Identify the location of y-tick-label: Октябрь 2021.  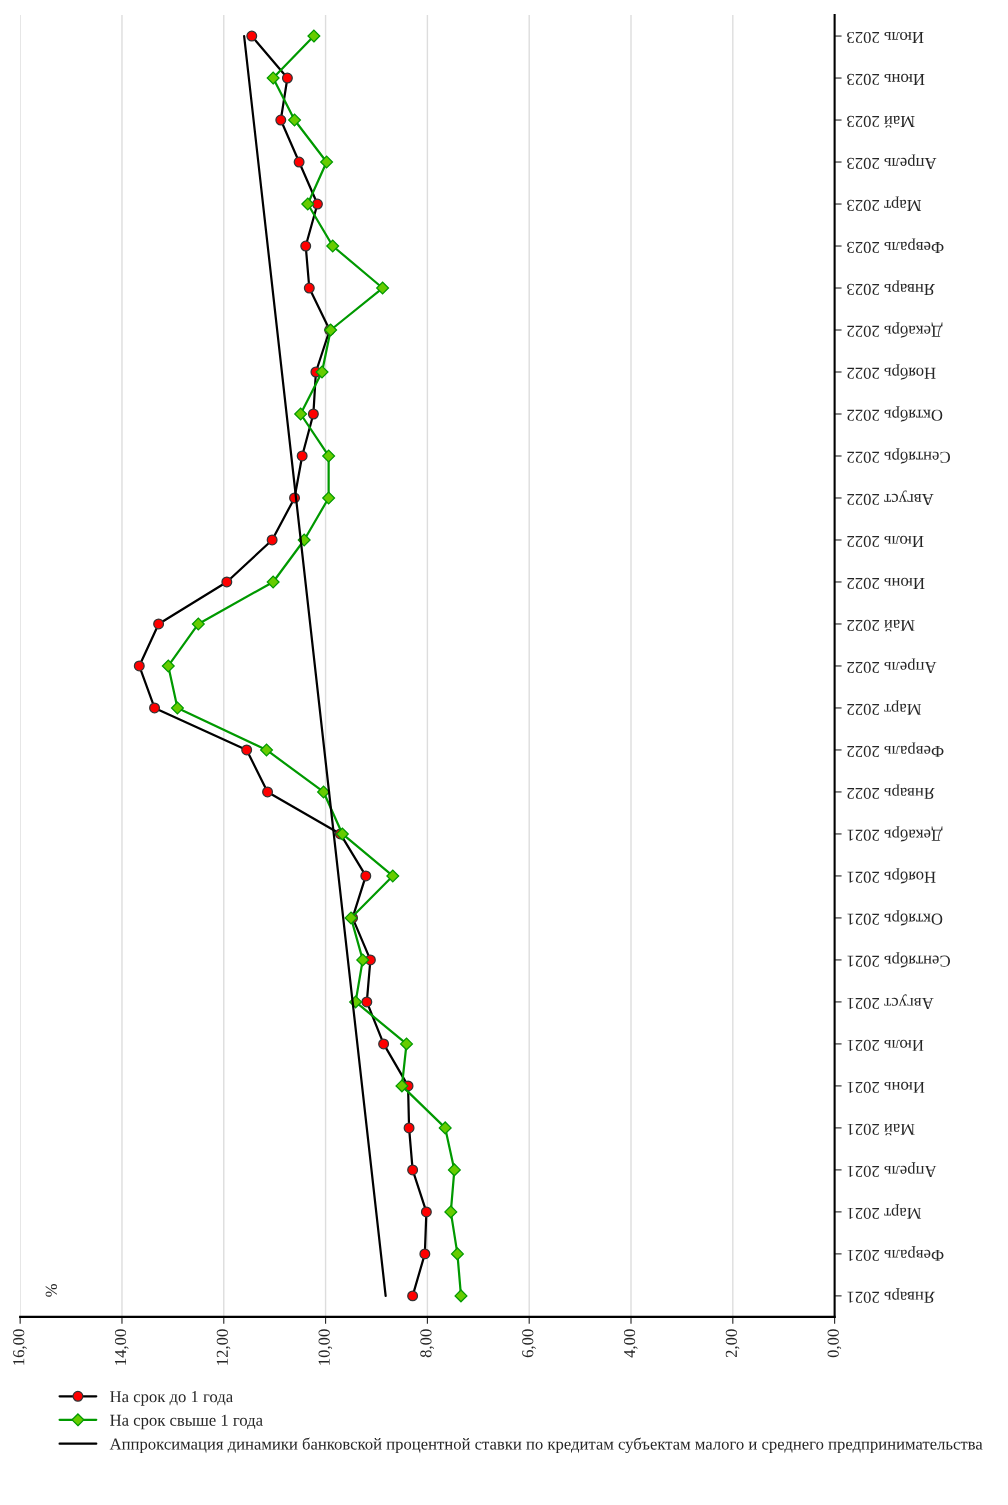
(895, 918).